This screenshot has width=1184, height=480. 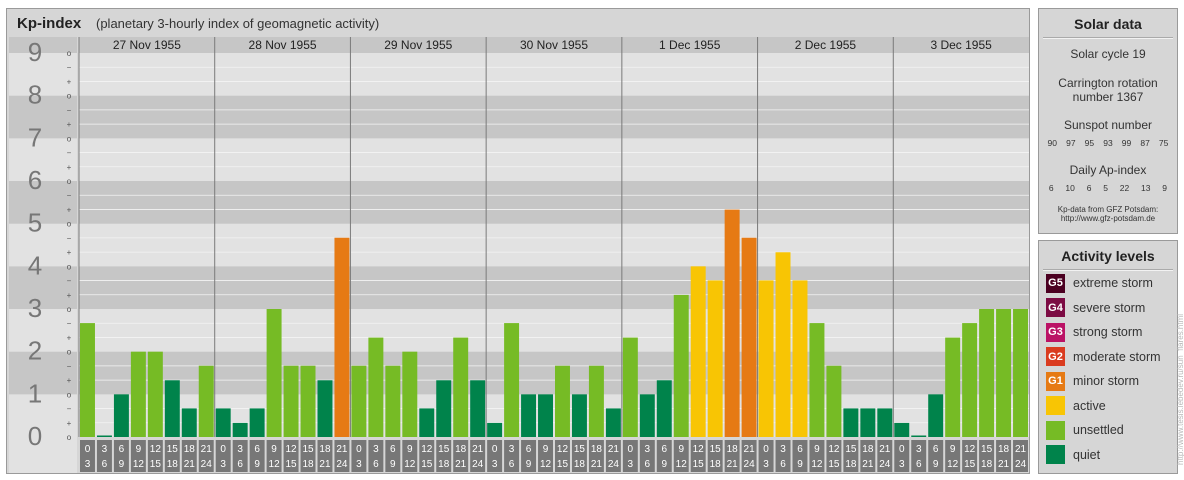 I want to click on level-item-moderate-storm: G2 moderate storm, so click(x=1103, y=357).